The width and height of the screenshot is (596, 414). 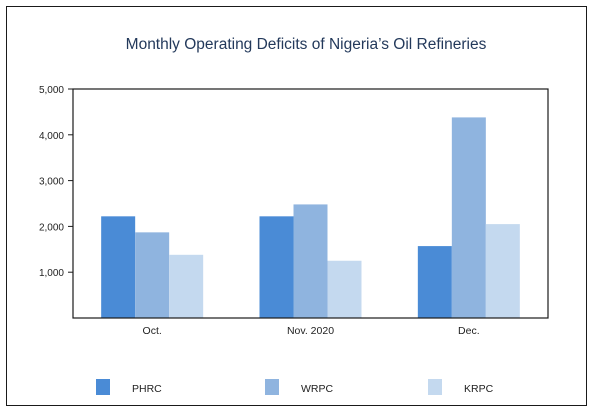 I want to click on x-axis: Oct. Nov. 2020 Dec., so click(x=311, y=331).